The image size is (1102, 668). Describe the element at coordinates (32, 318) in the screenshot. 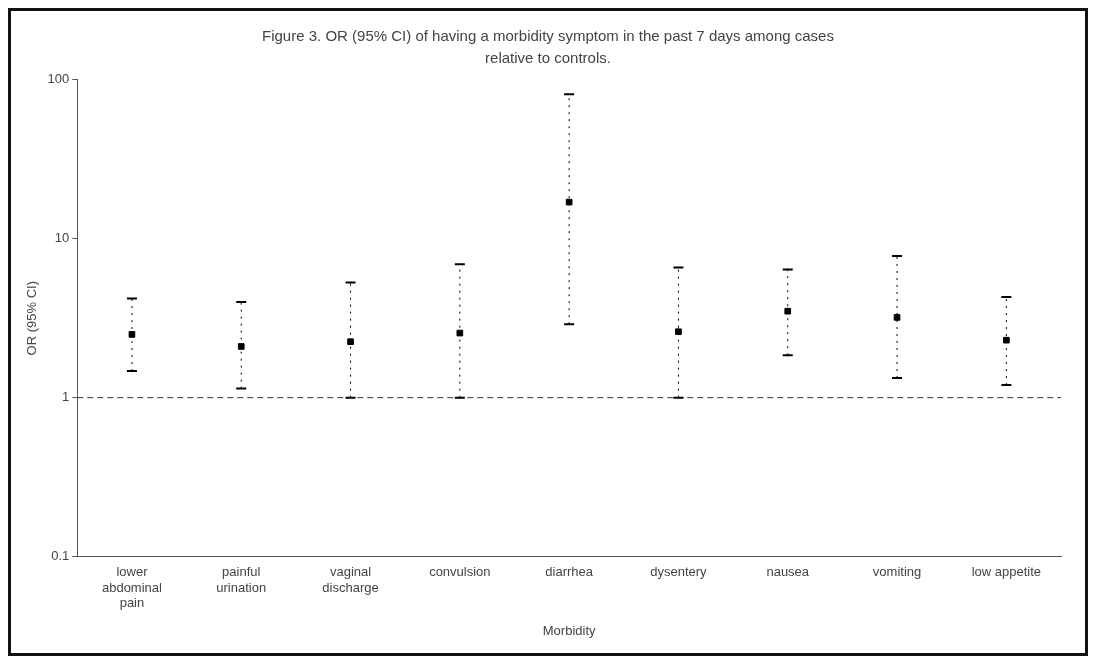

I see `y-axis-title: OR (95% CI)` at that location.